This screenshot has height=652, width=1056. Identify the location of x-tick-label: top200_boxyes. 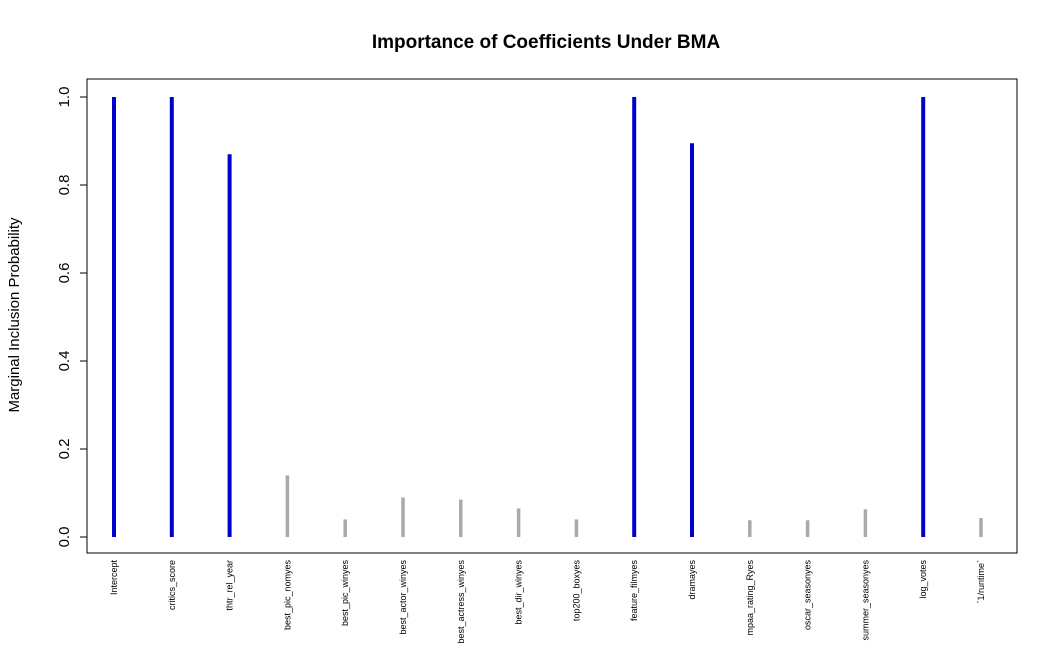
(576, 591).